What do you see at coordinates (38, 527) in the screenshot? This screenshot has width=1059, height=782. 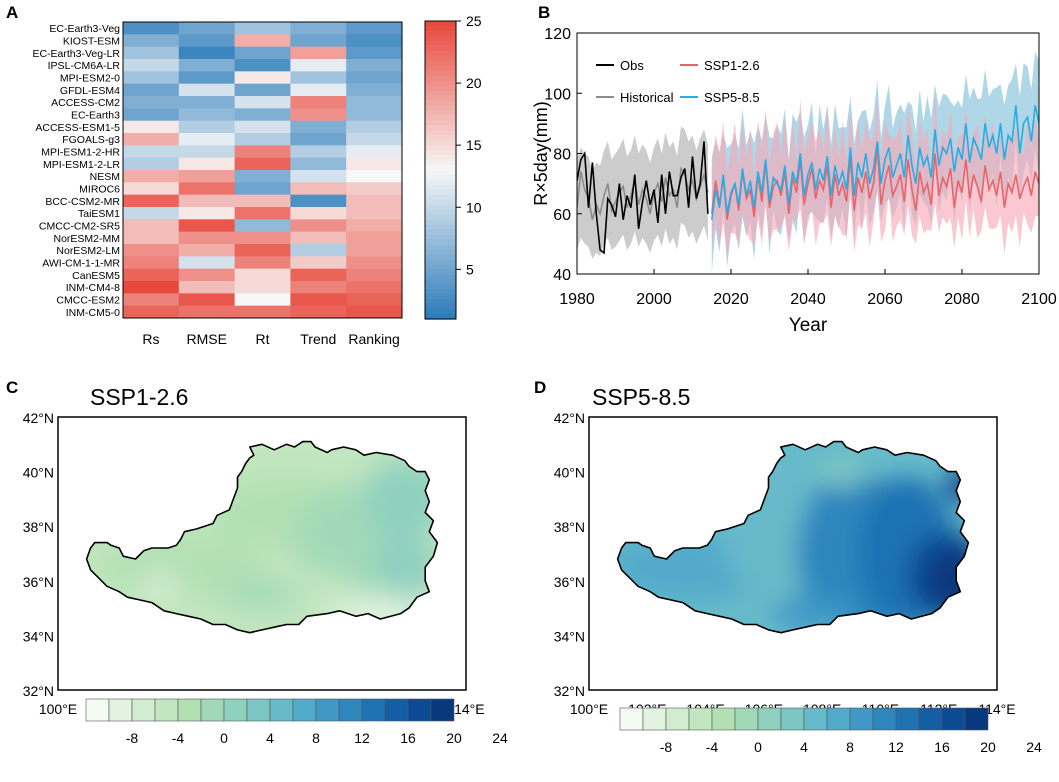 I see `latitude-label: 38°N` at bounding box center [38, 527].